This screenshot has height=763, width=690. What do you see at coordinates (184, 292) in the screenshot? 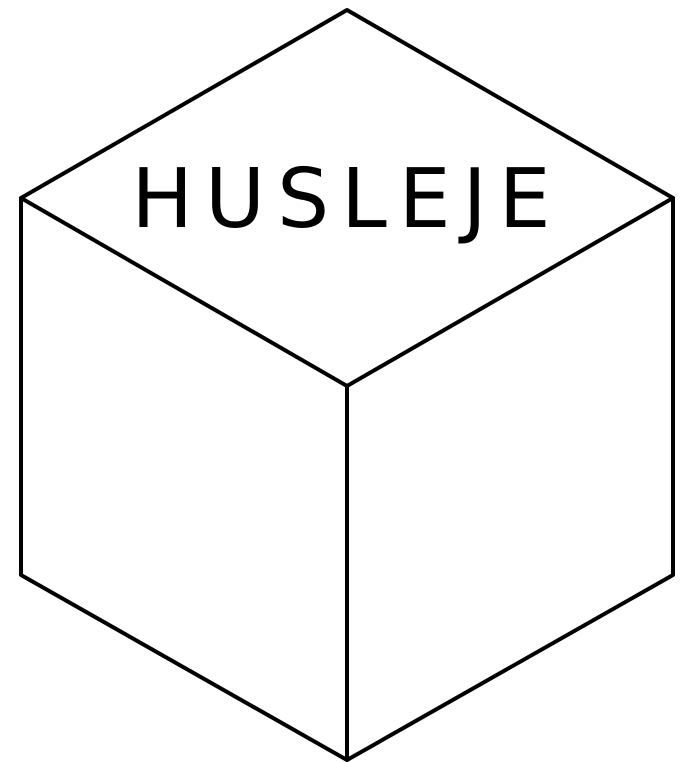
I see `cube-edge-left-inner` at bounding box center [184, 292].